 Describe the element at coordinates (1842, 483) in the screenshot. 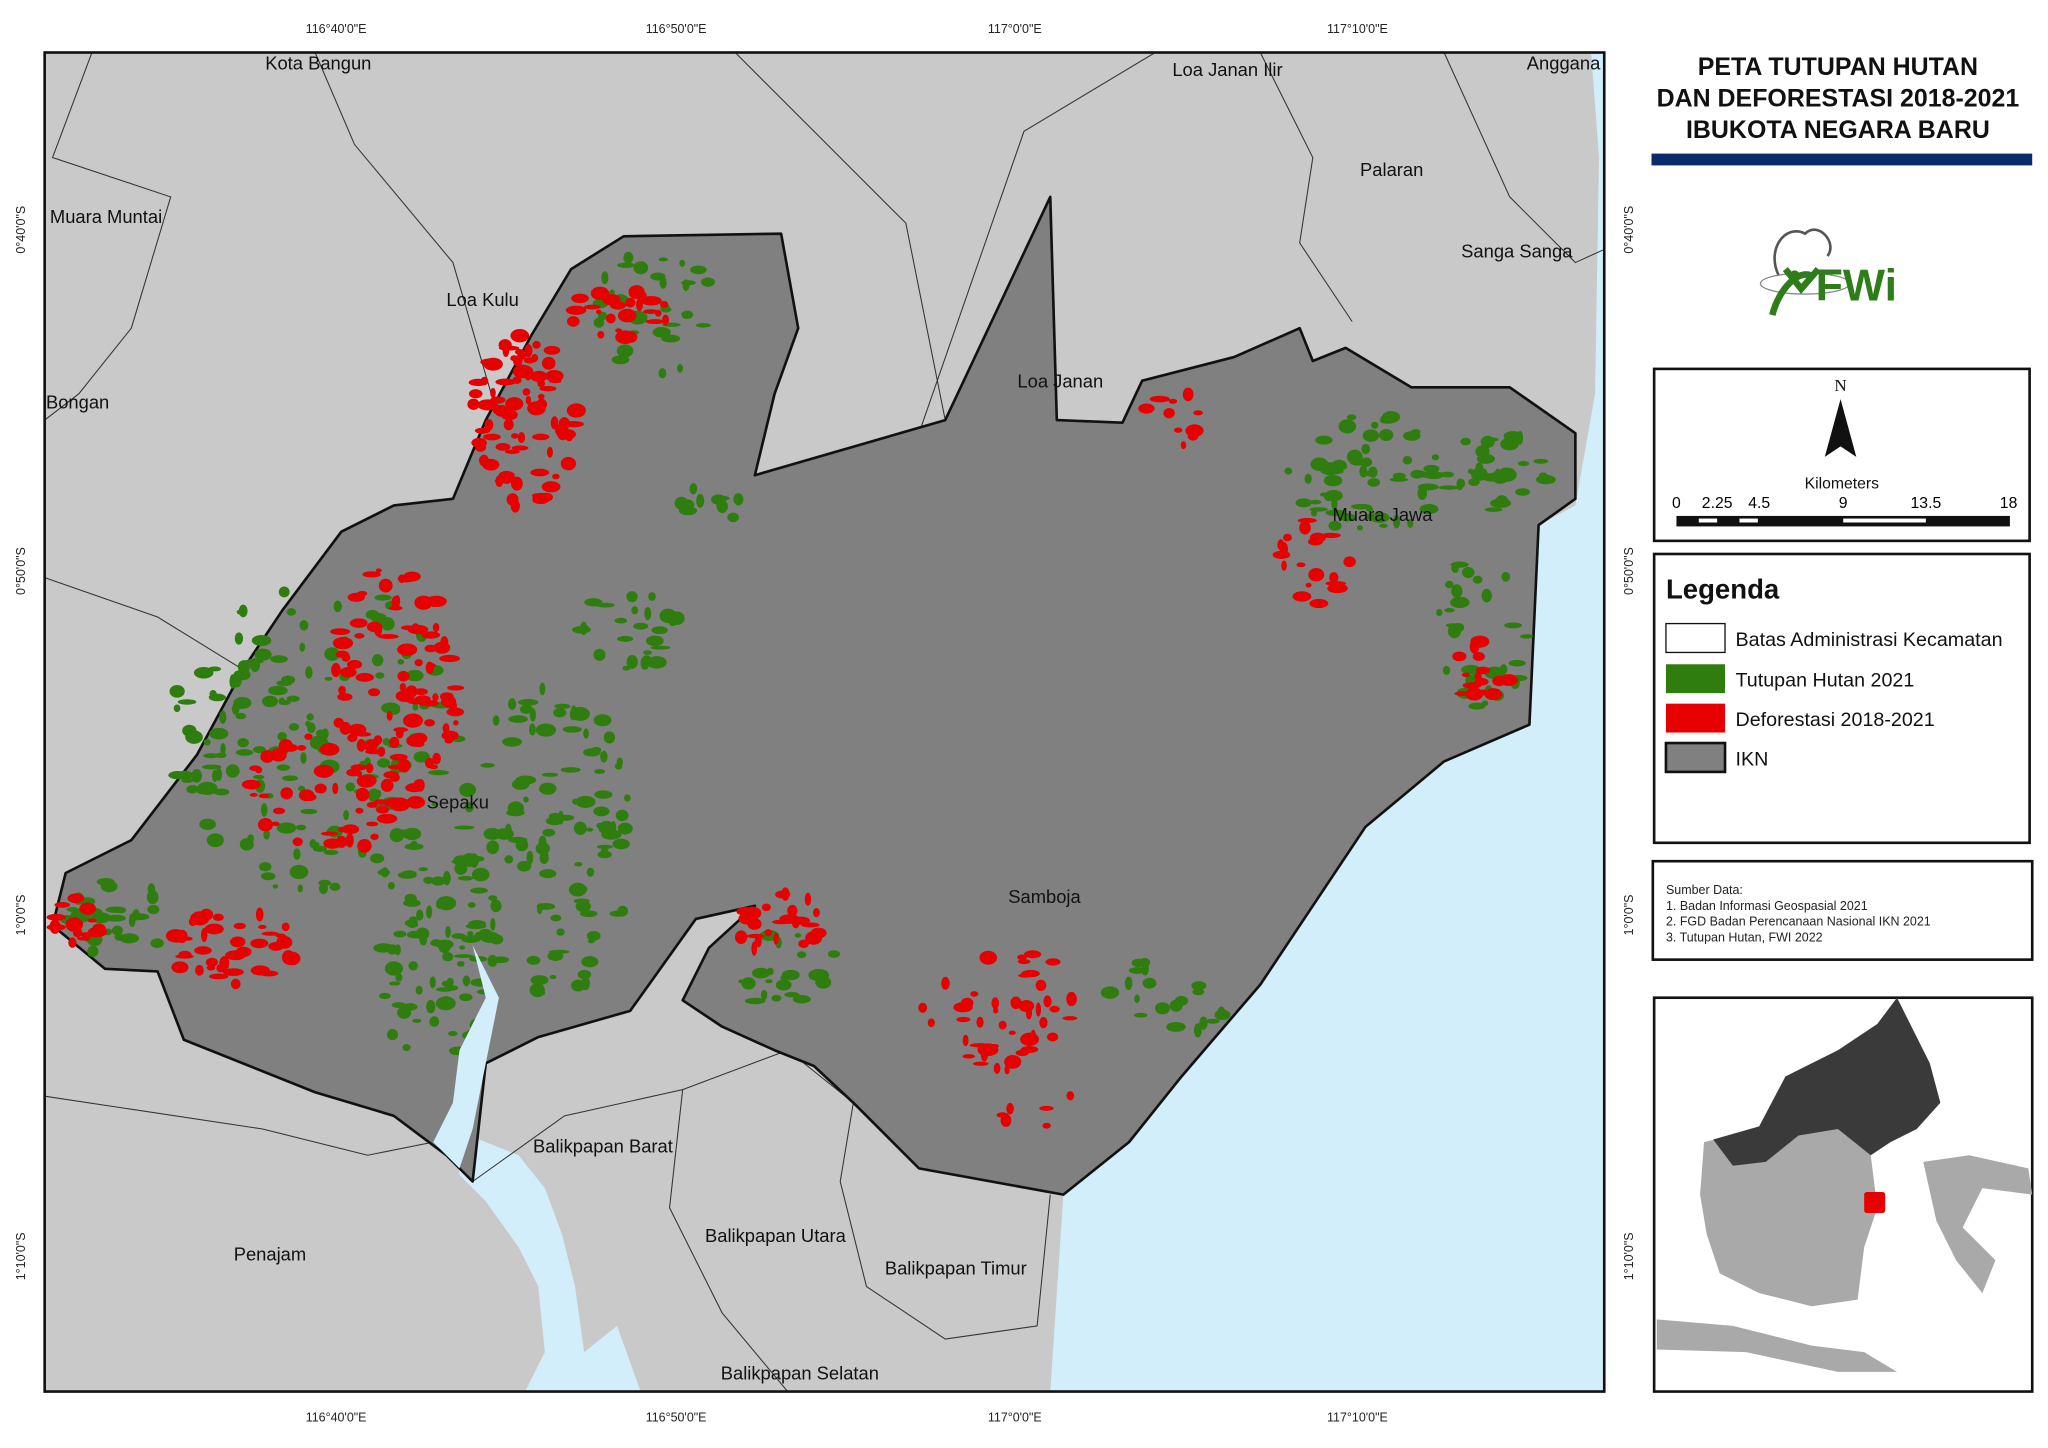

I see `scale-unit: Kilometers` at that location.